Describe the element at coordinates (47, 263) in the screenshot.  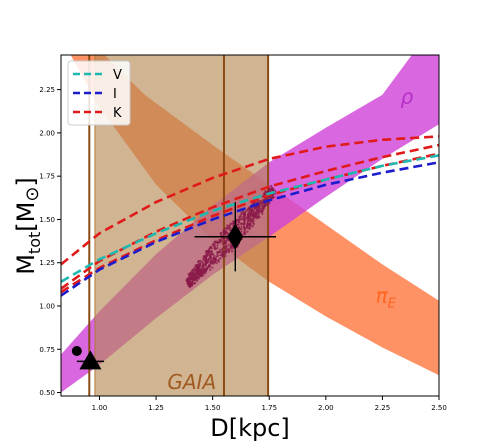
I see `y-tick-label: 1.25` at that location.